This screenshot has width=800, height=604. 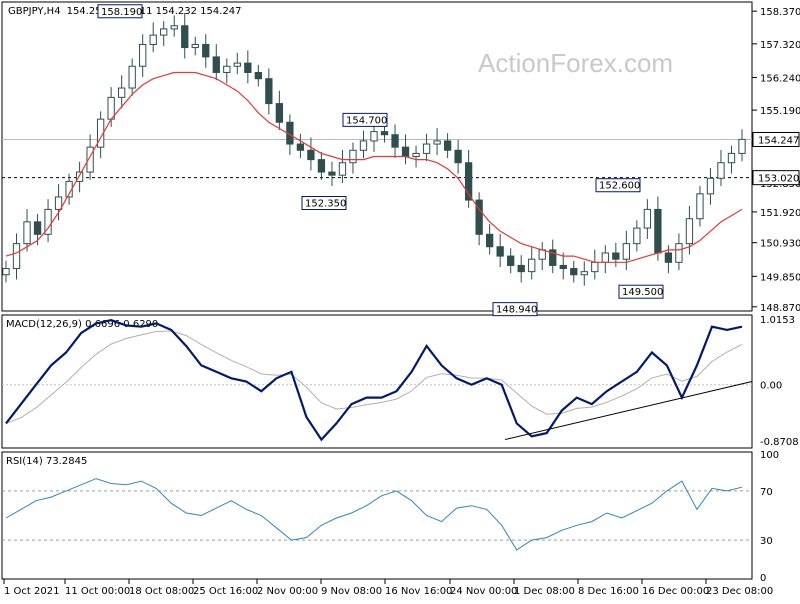 What do you see at coordinates (780, 111) in the screenshot?
I see `price-tick-label: 155.190` at bounding box center [780, 111].